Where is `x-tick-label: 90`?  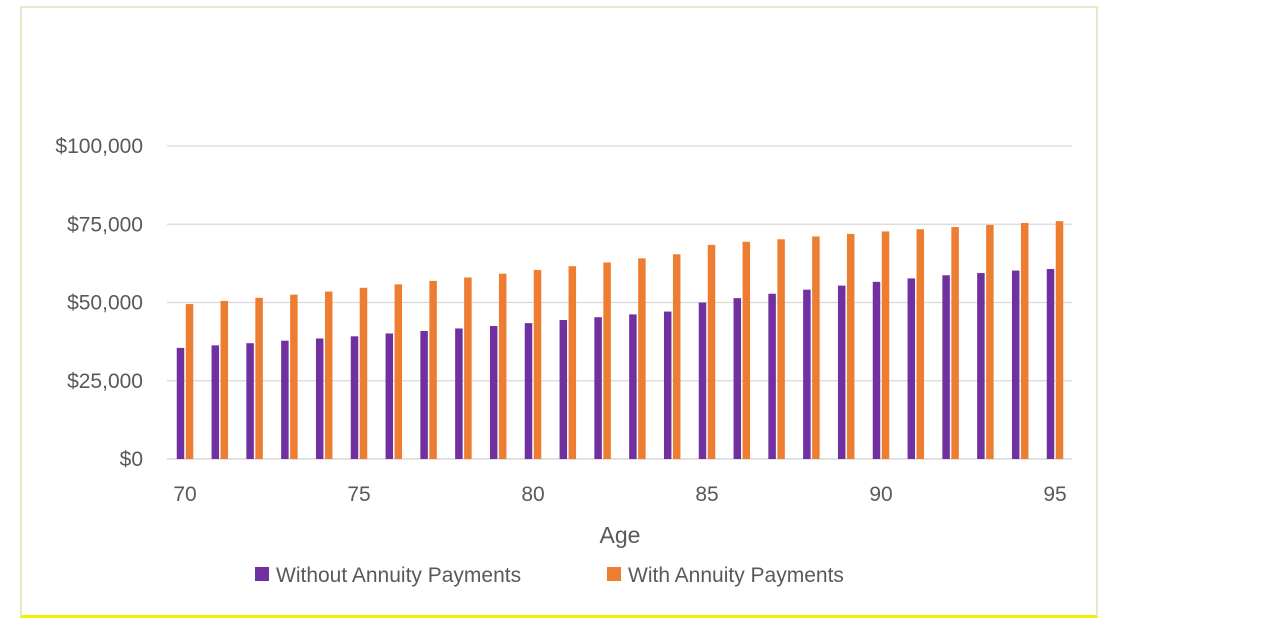
x-tick-label: 90 is located at coordinates (880, 494).